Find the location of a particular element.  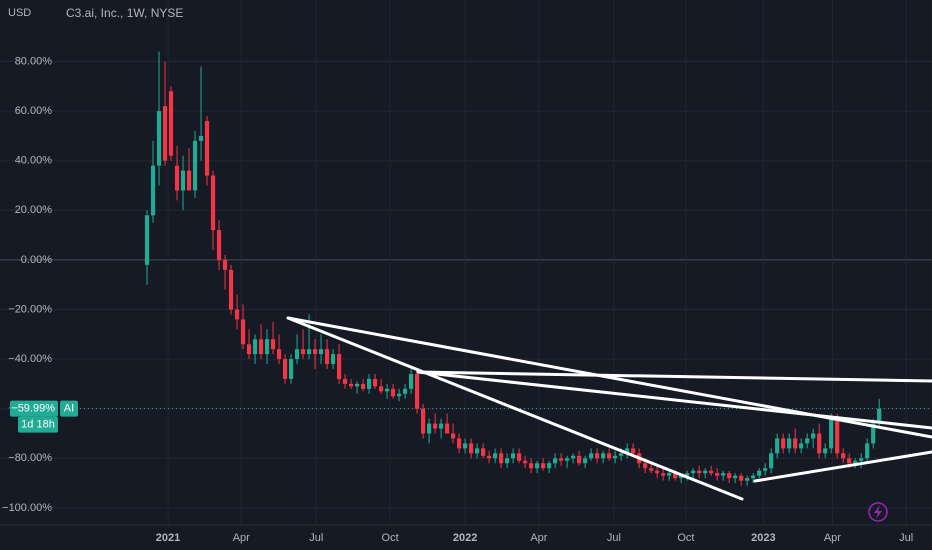

countdown-tag is located at coordinates (38, 424).